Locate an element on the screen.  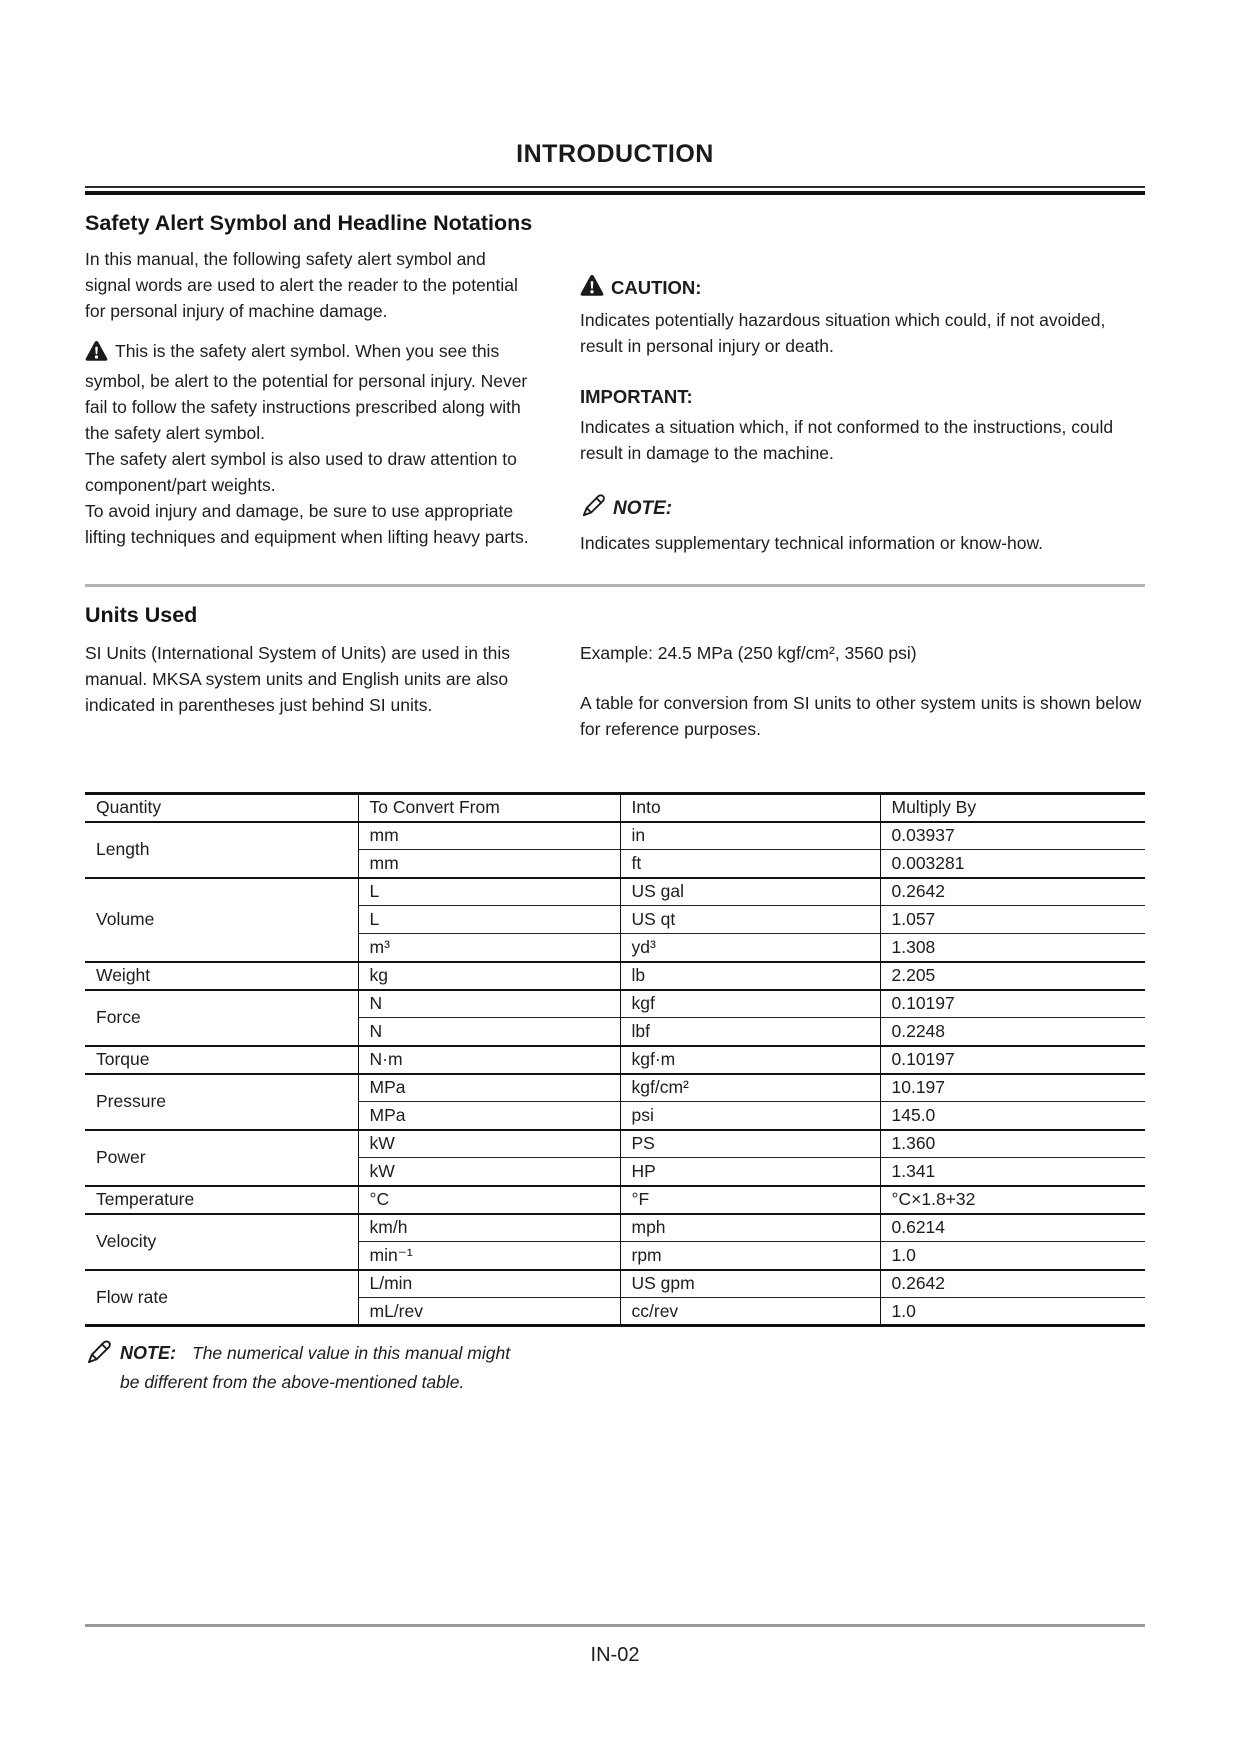
multiply-cell: 1.308 is located at coordinates (1012, 947).